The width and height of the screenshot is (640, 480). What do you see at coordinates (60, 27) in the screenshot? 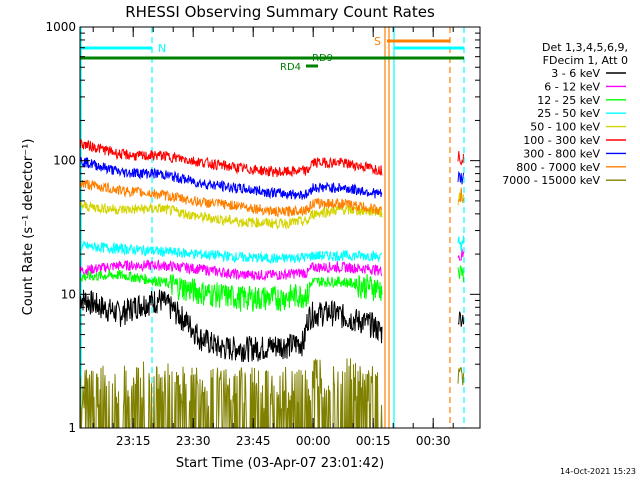
I see `y-tick-label: 1000` at bounding box center [60, 27].